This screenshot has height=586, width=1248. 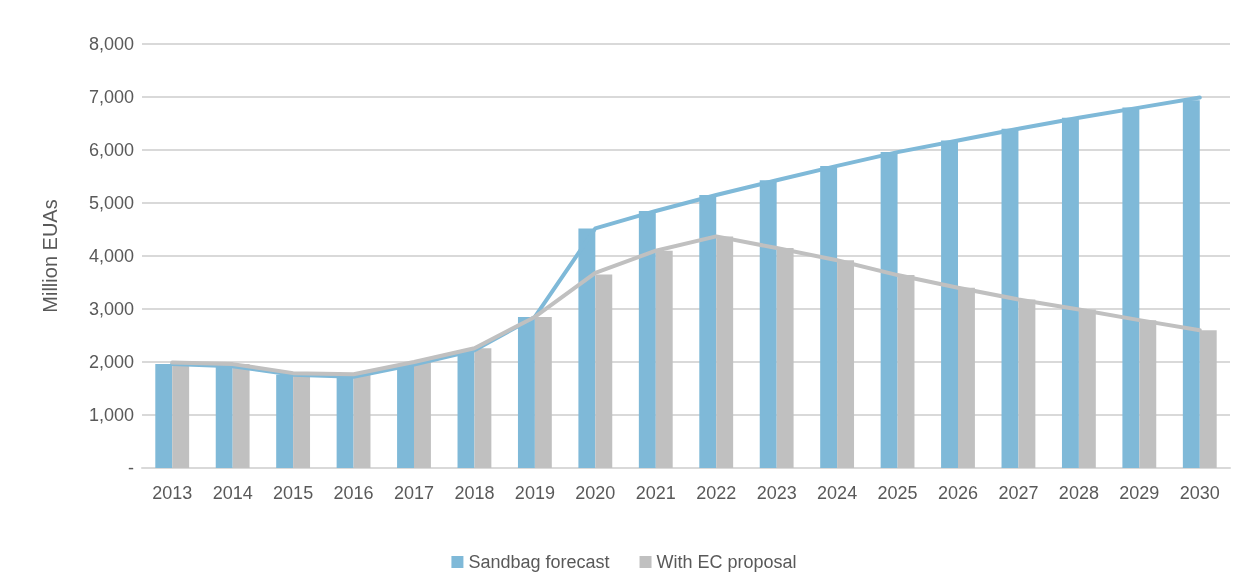 What do you see at coordinates (111, 309) in the screenshot?
I see `y-tick-label: 3,000` at bounding box center [111, 309].